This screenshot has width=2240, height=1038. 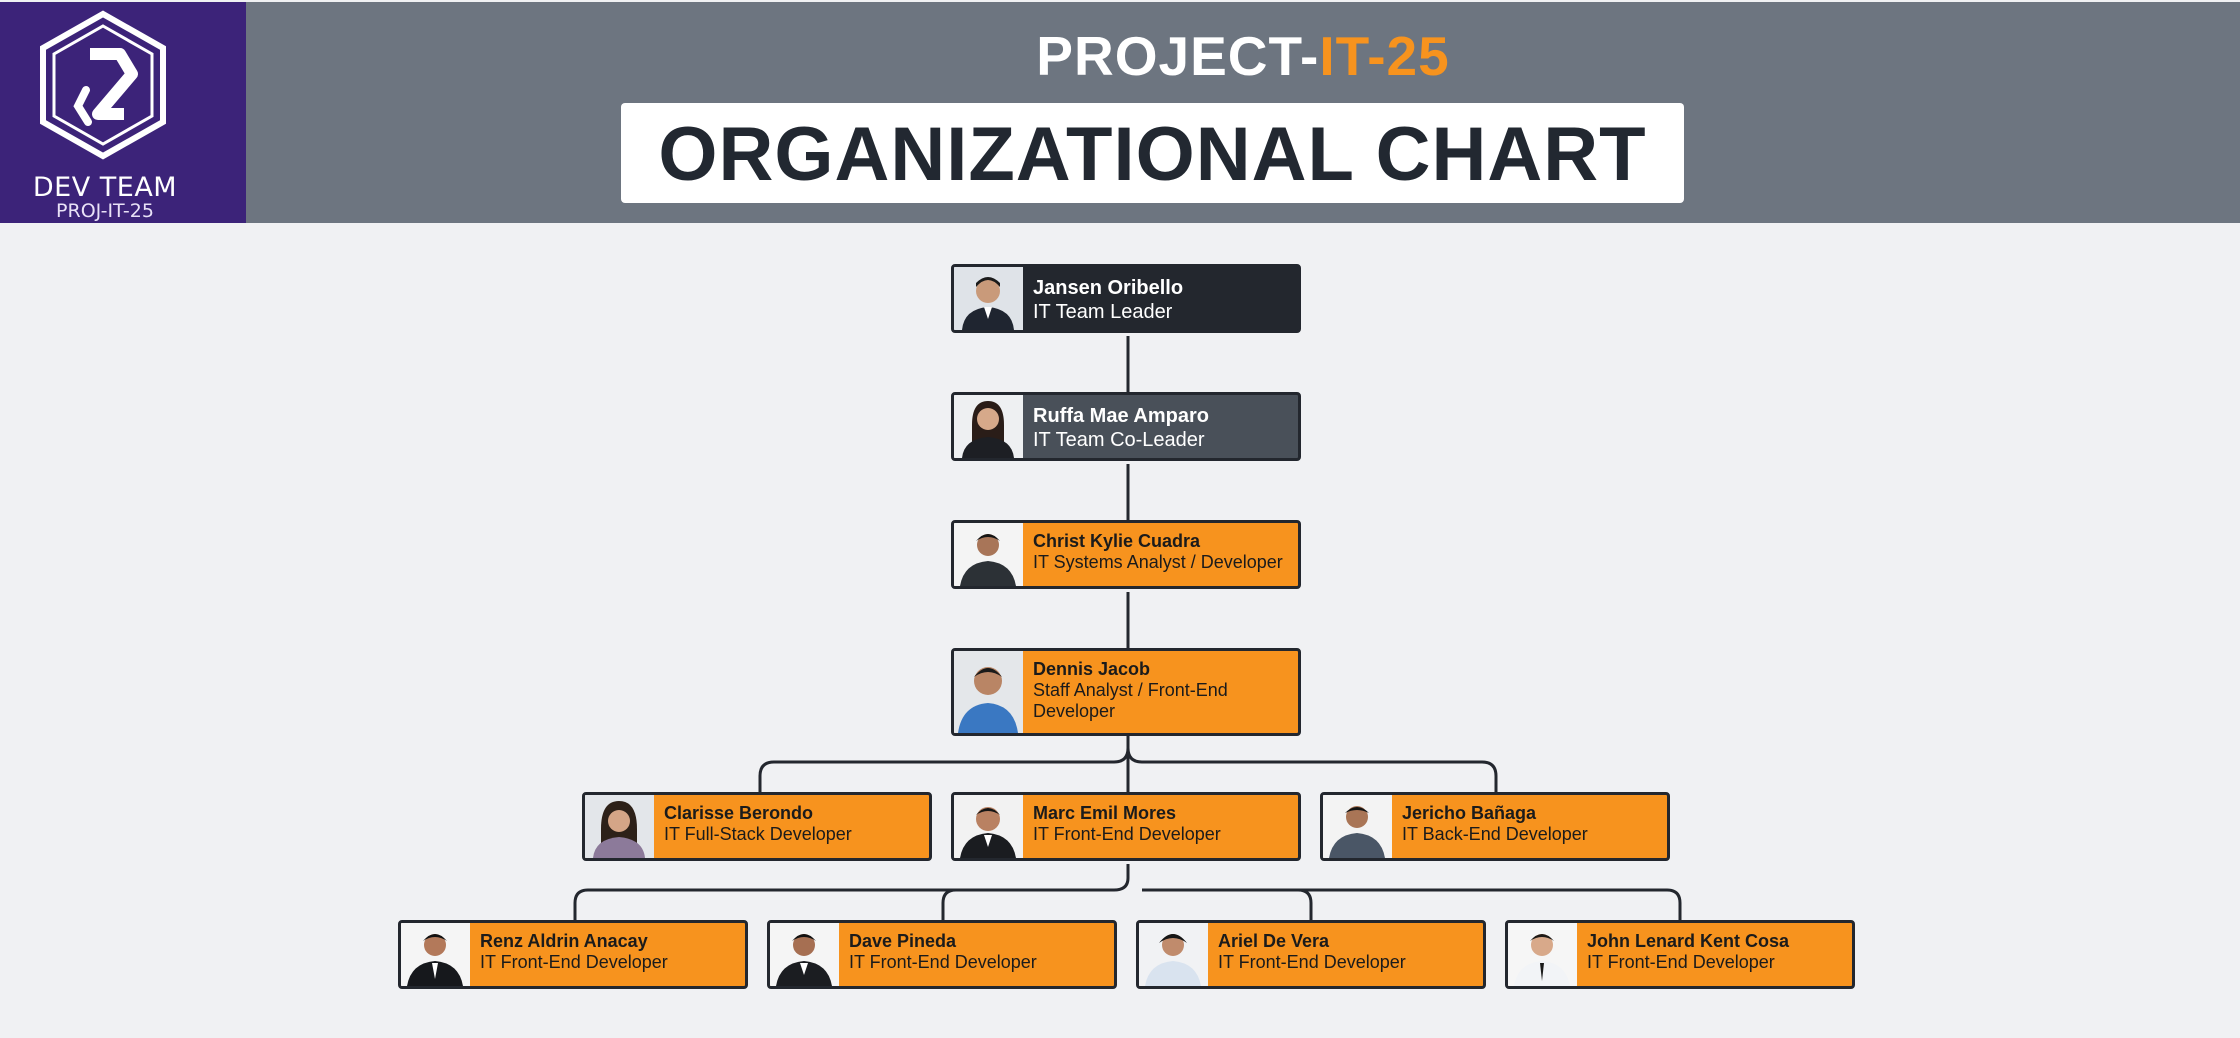 I want to click on member-role: Staff Analyst / Front-End Developer, so click(x=1130, y=700).